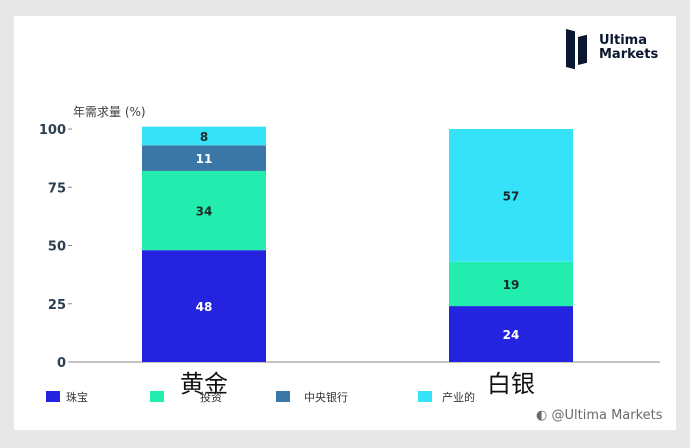 This screenshot has width=690, height=448. Describe the element at coordinates (52, 130) in the screenshot. I see `y-tick-label: 100` at that location.